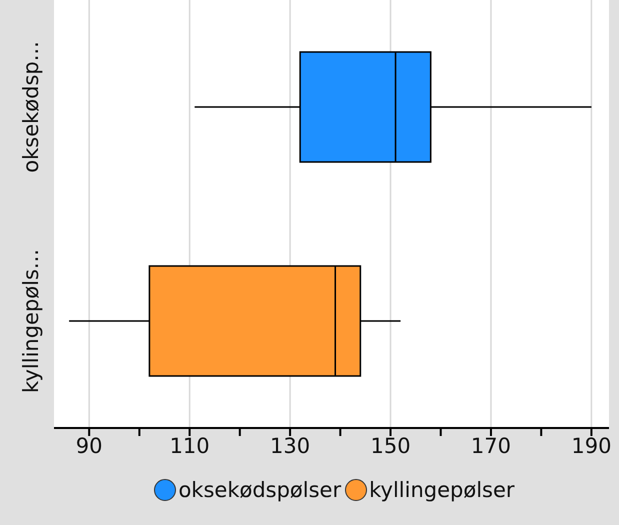 This screenshot has height=525, width=619. I want to click on x-tick-label: 150, so click(390, 446).